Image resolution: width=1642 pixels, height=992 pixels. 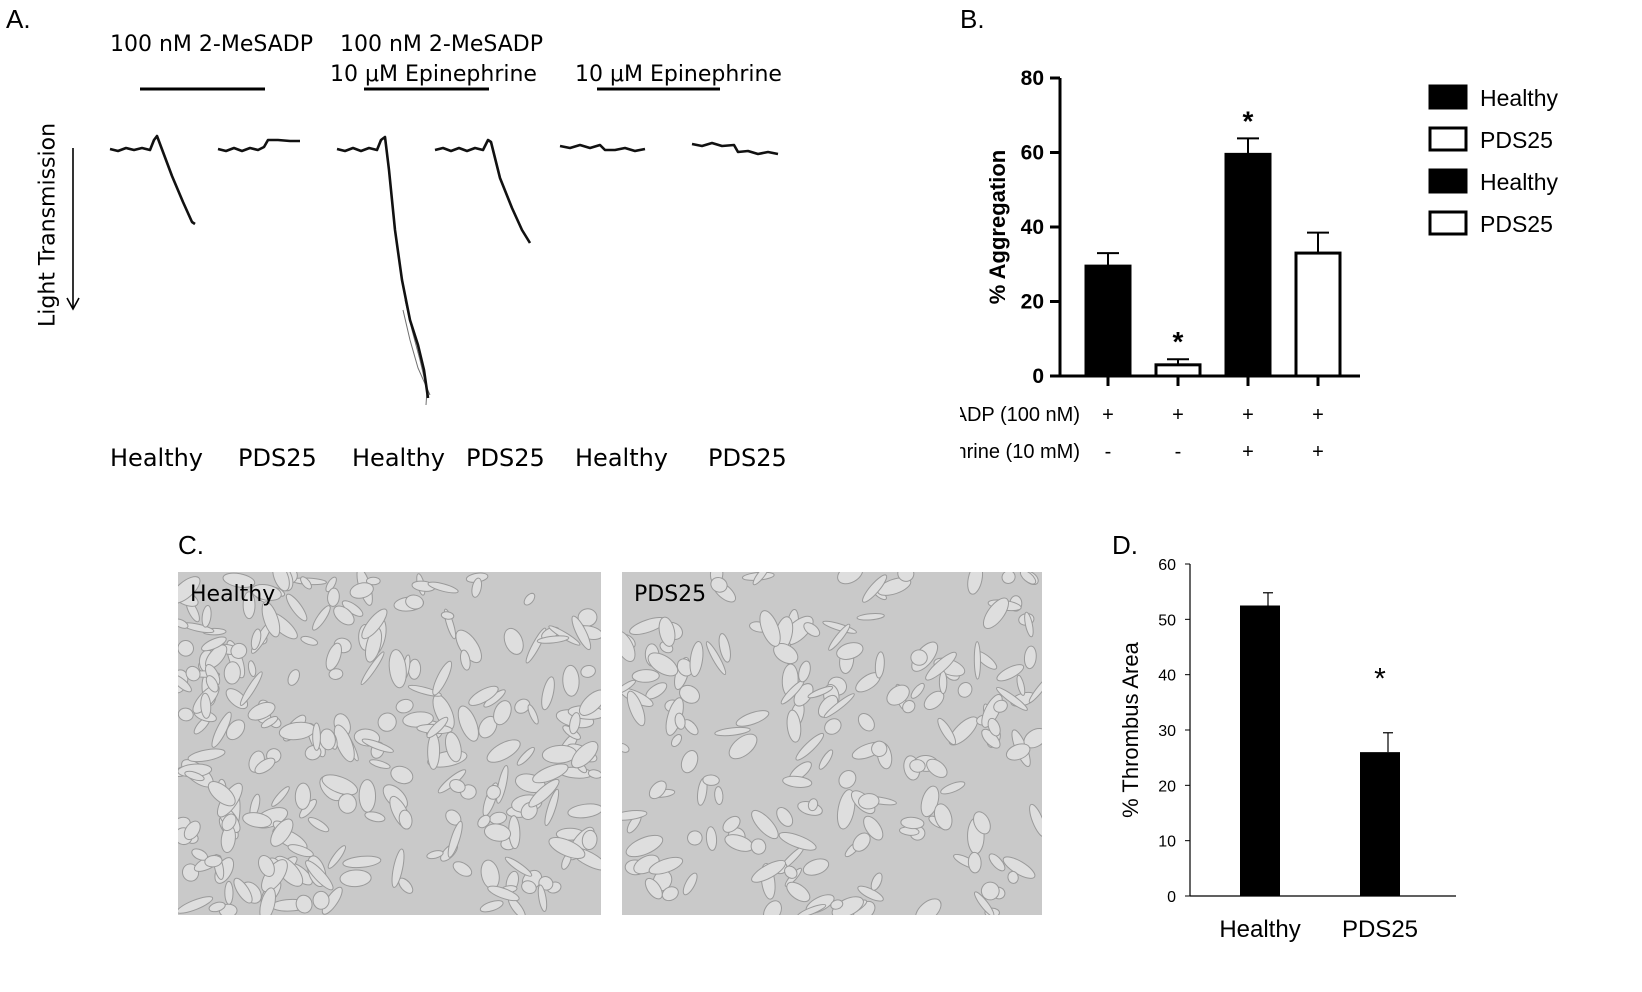 I want to click on group-label-pds25-2: PDS25, so click(x=505, y=458).